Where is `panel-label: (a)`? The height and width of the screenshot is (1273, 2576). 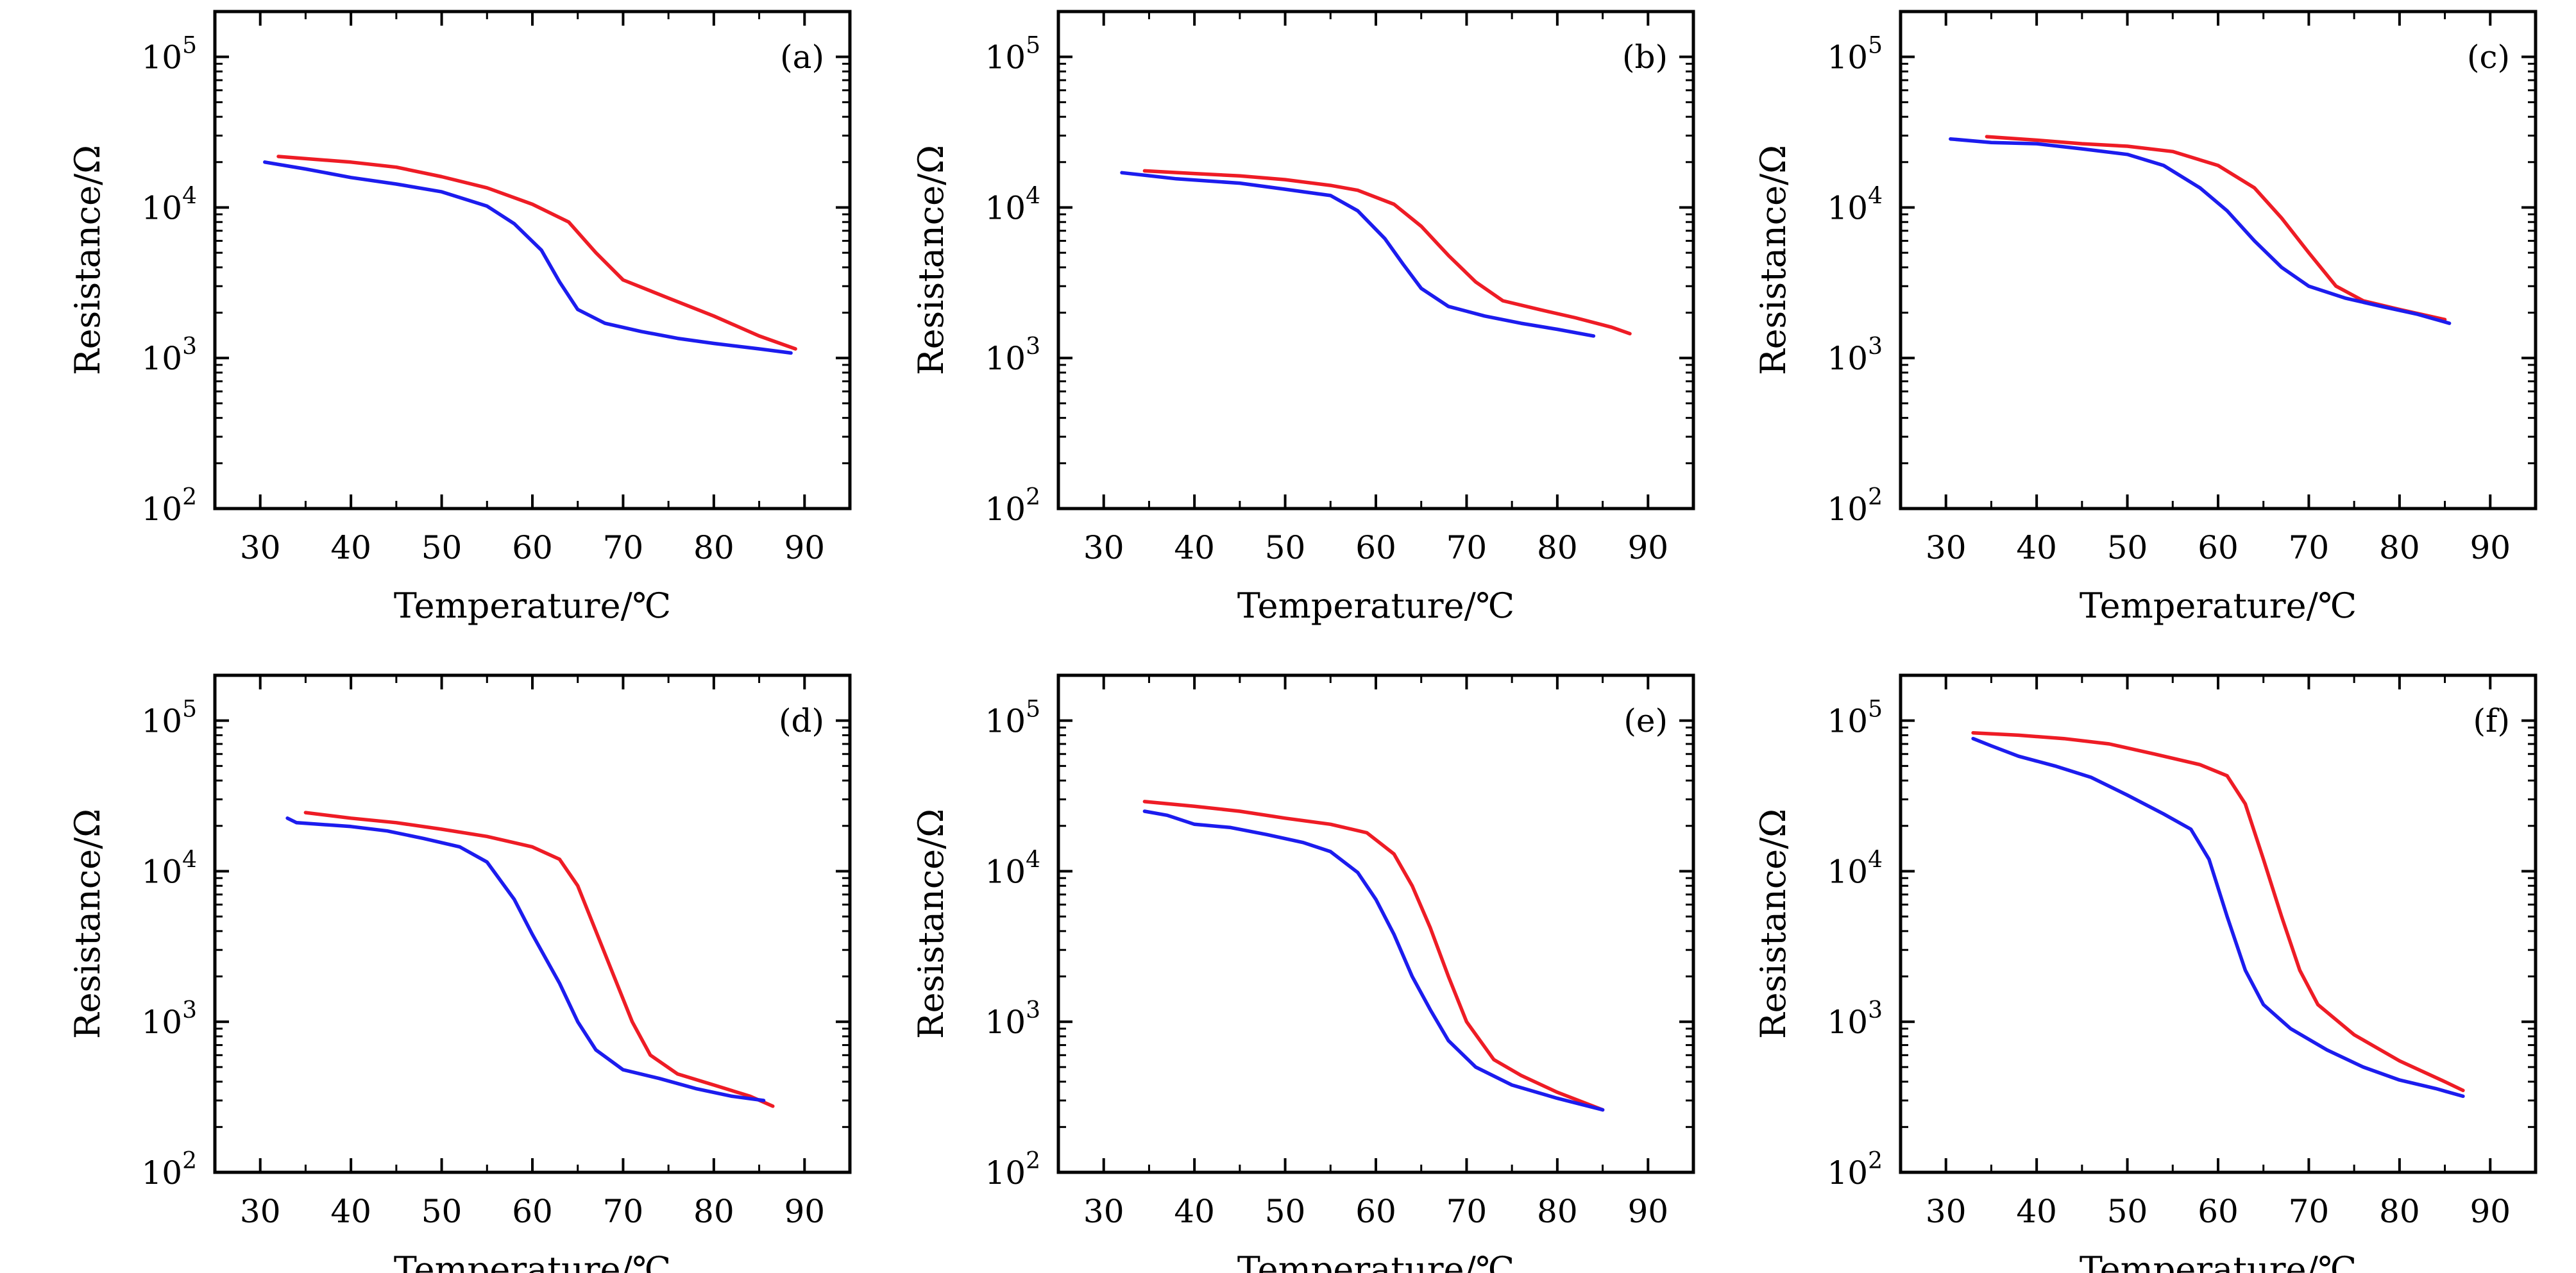
panel-label: (a) is located at coordinates (802, 57).